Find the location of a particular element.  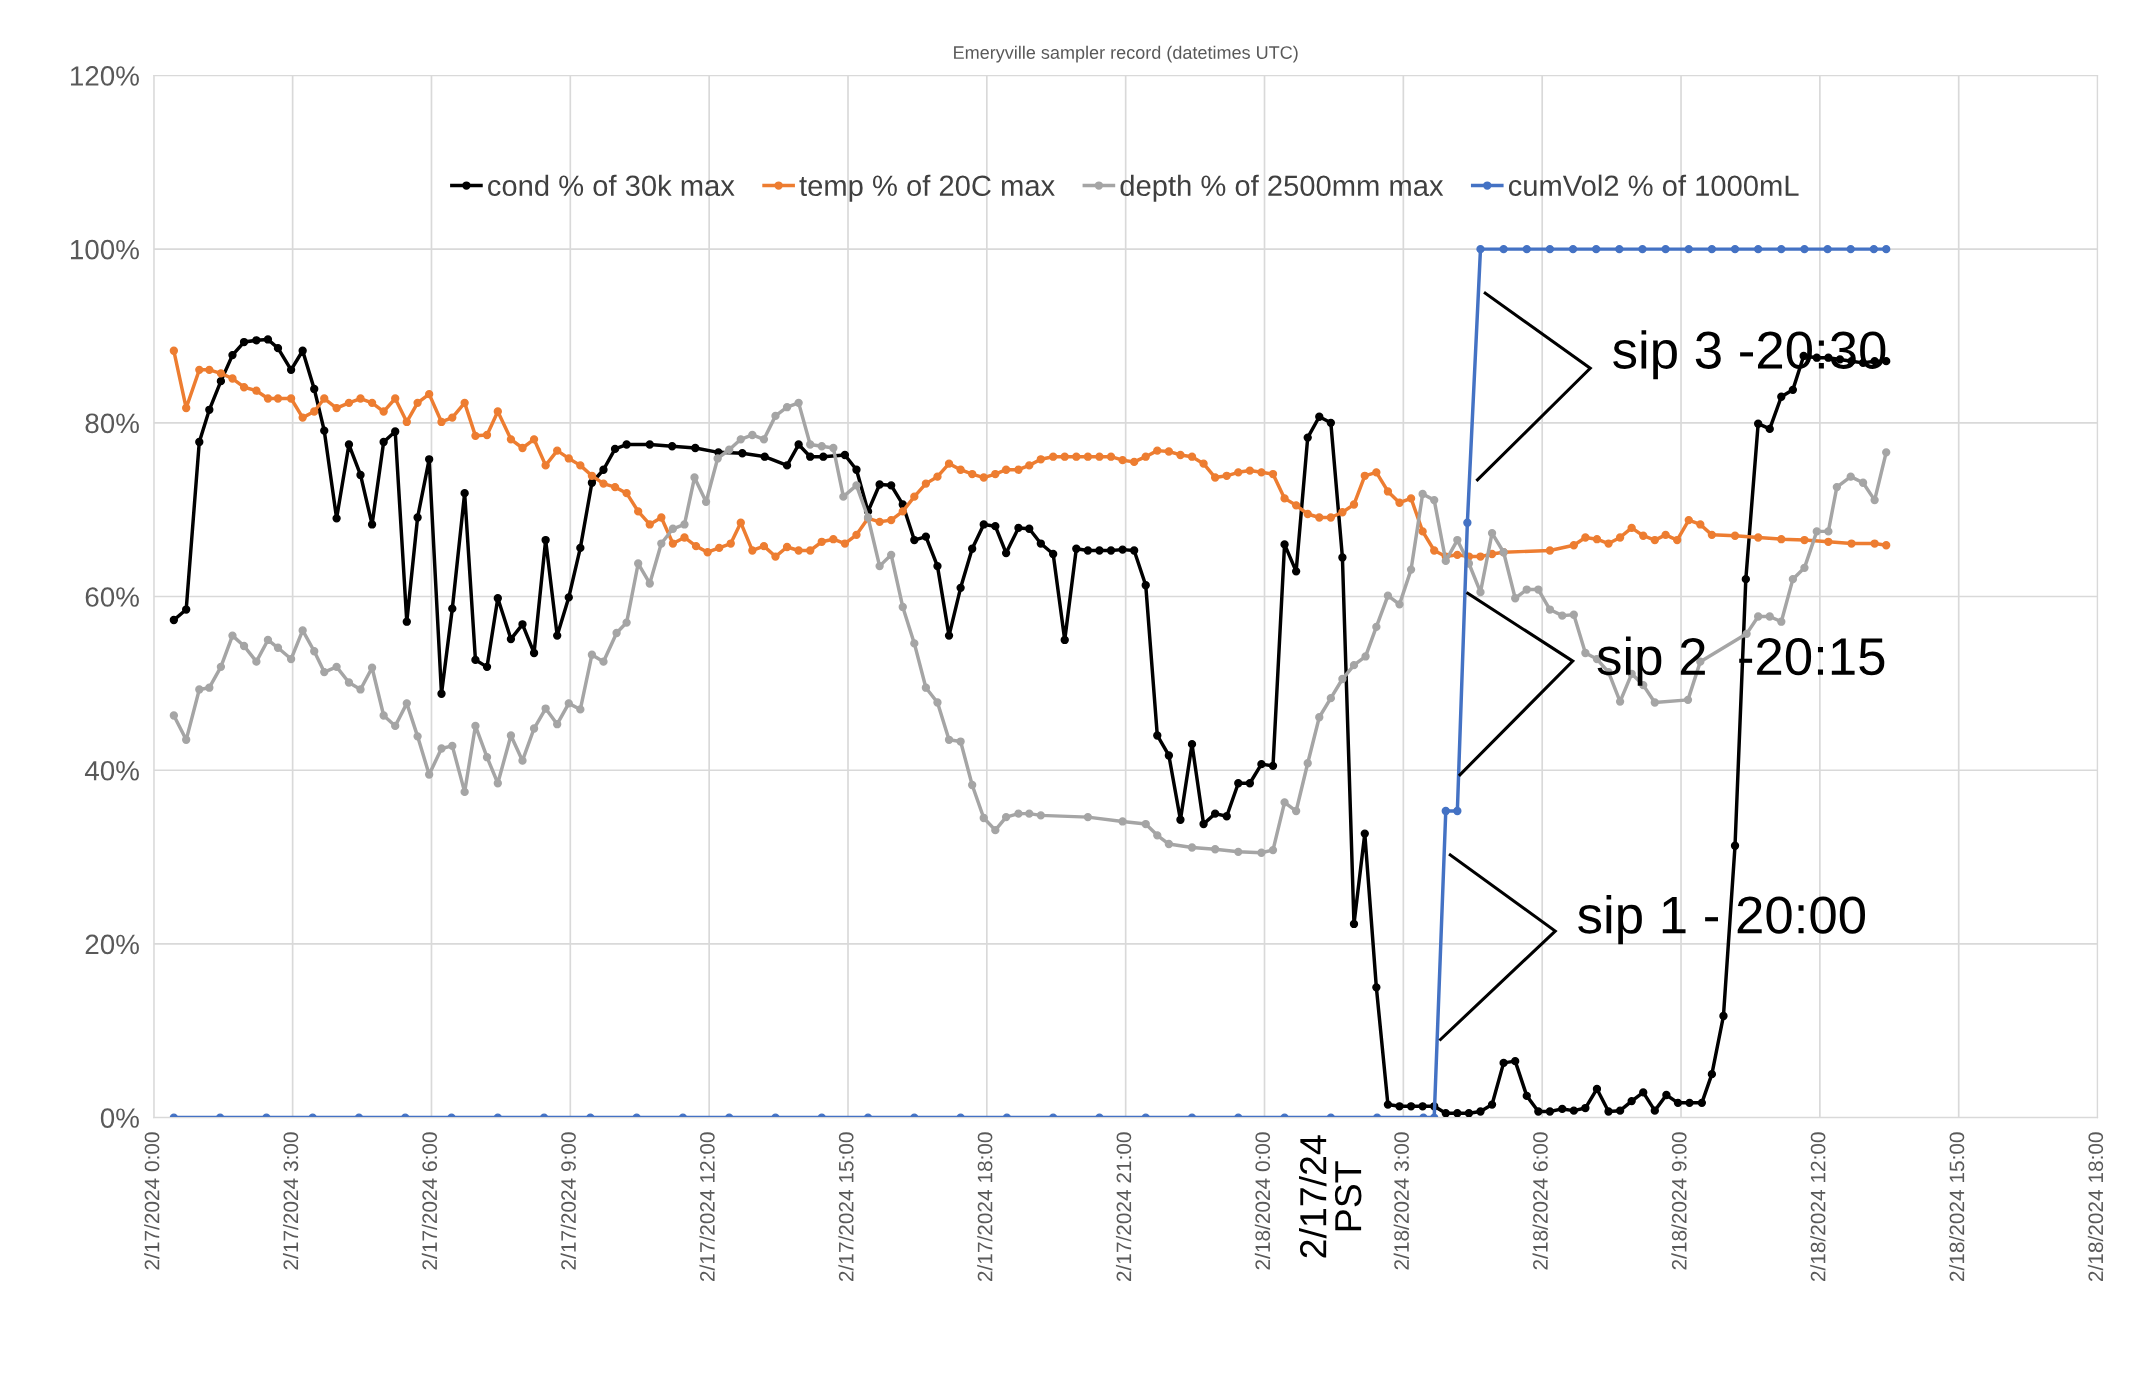

legend-label: cumVol2 % of 1000mL is located at coordinates (1653, 185).